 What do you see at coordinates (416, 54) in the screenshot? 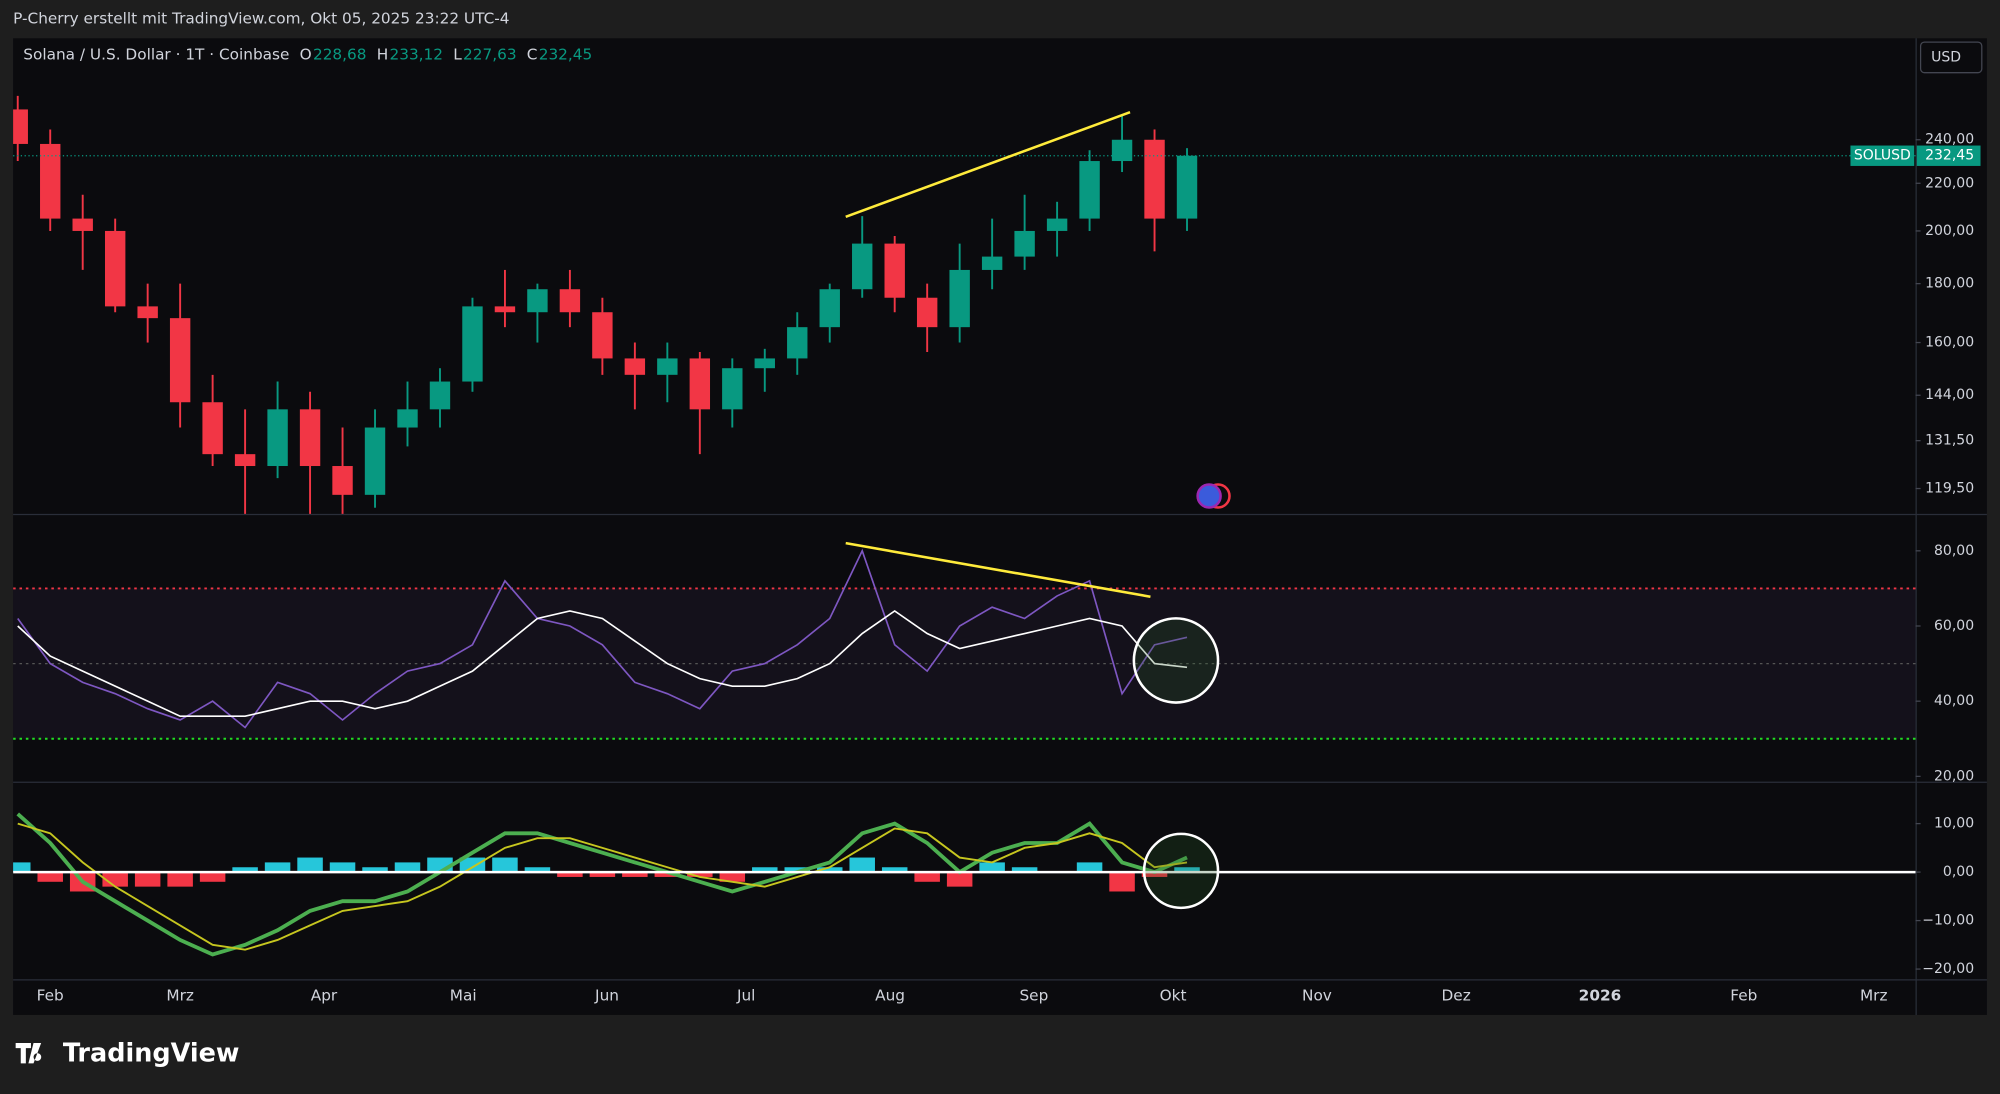
I see `ohlc-value: 233,12` at bounding box center [416, 54].